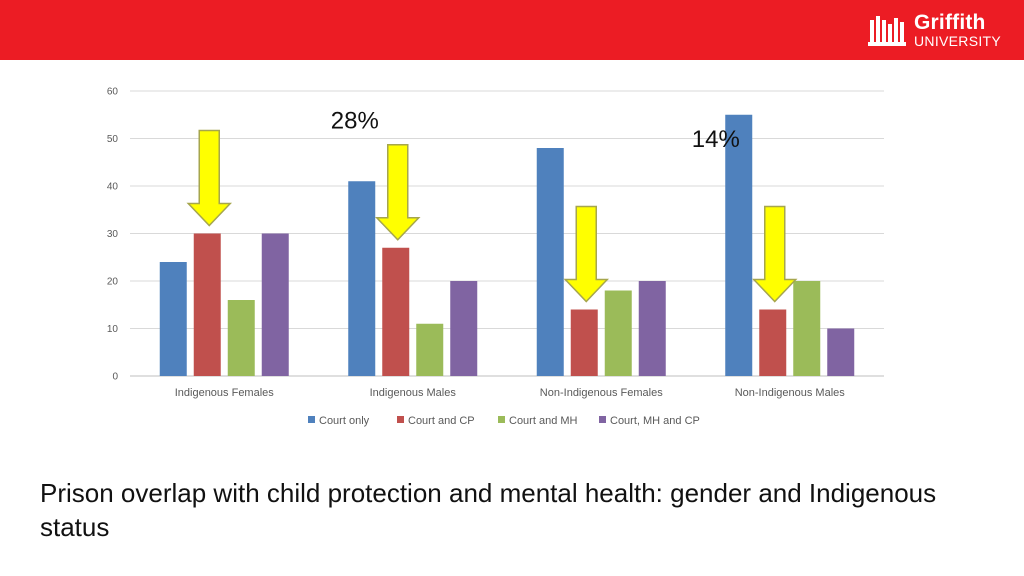 The width and height of the screenshot is (1024, 576). What do you see at coordinates (790, 393) in the screenshot?
I see `x-tick-label: Non-Indigenous Males` at bounding box center [790, 393].